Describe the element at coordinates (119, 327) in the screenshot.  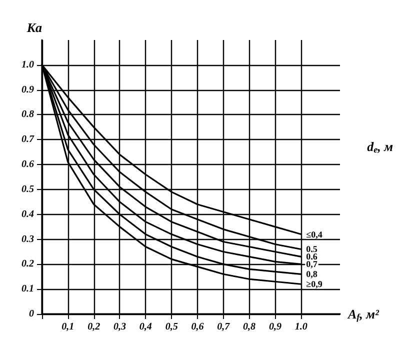
I see `x-tick-label: 0,3` at that location.